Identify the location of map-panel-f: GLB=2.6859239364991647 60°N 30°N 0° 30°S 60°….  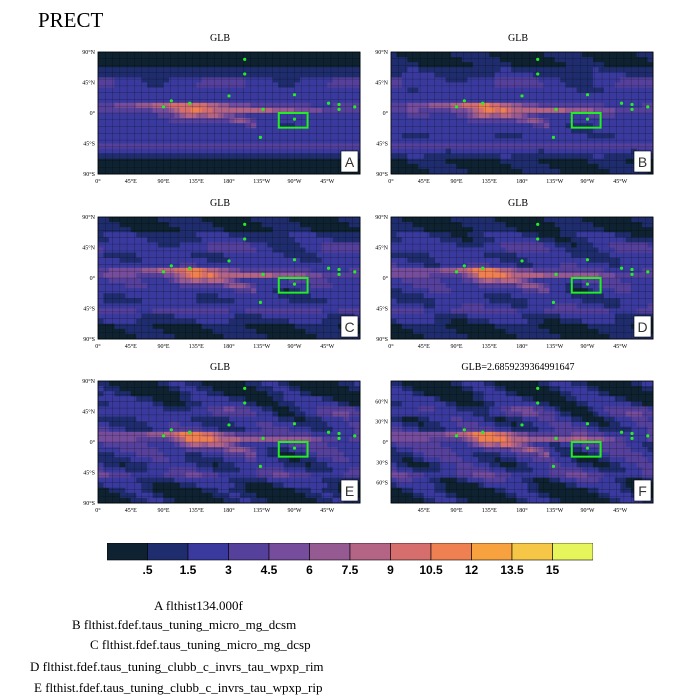
(518, 442).